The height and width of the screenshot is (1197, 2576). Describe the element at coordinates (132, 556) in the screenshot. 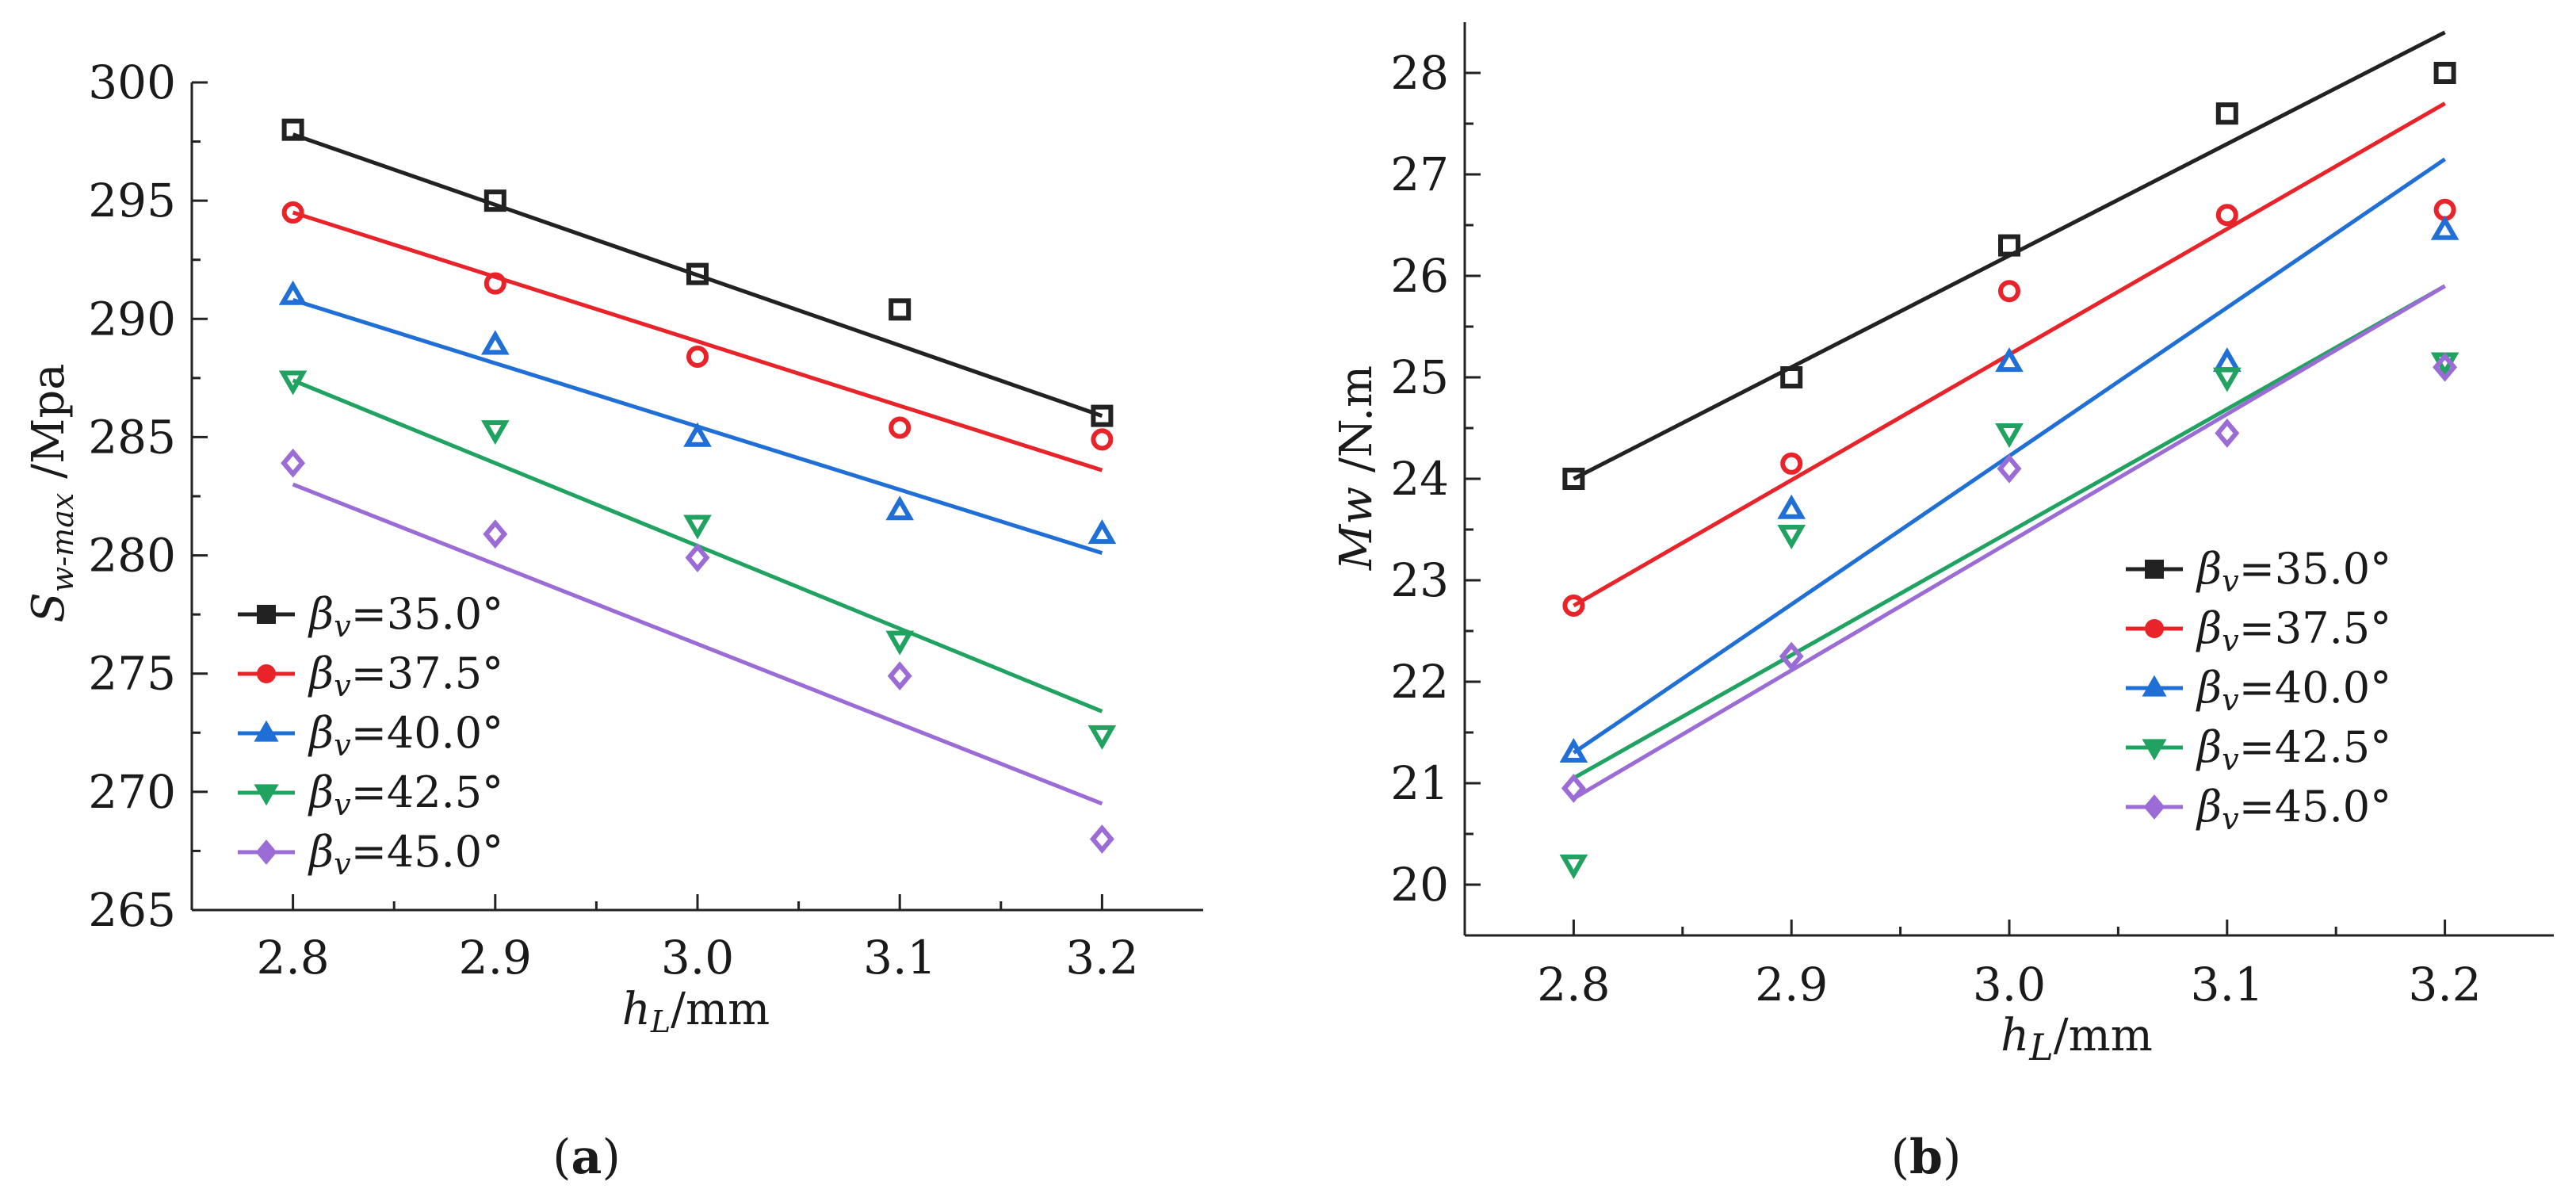

I see `panel-a-y-tick-label: 280` at that location.